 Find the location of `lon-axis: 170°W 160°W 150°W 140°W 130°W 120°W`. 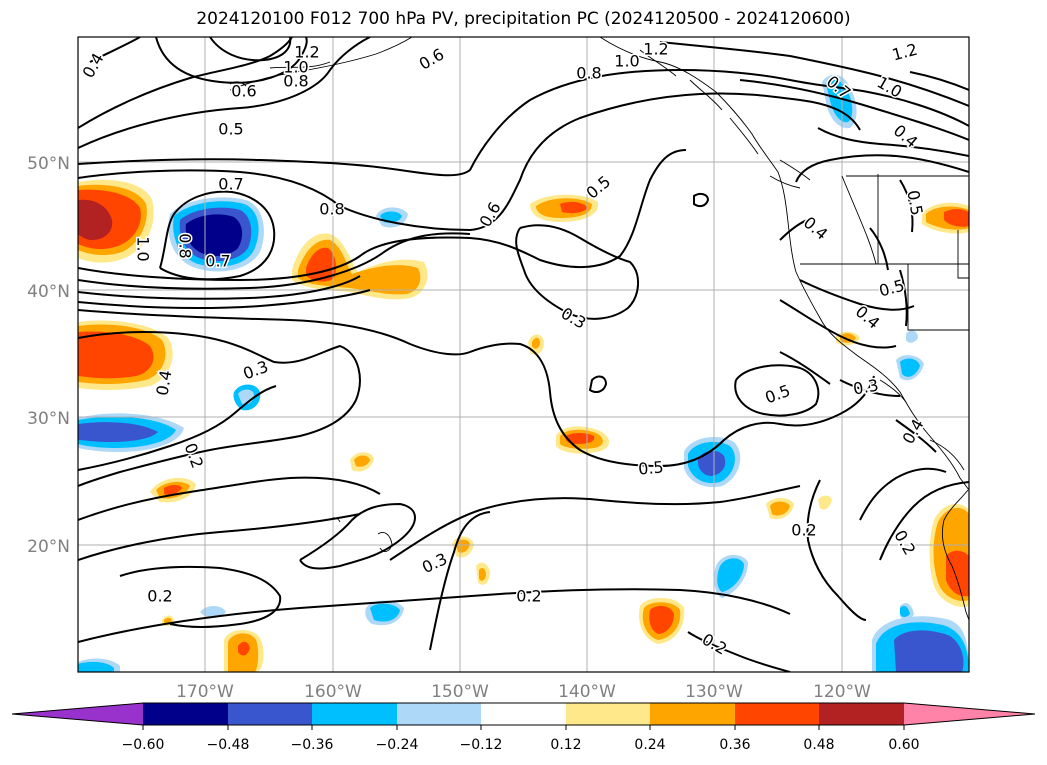

lon-axis: 170°W 160°W 150°W 140°W 130°W 120°W is located at coordinates (523, 692).